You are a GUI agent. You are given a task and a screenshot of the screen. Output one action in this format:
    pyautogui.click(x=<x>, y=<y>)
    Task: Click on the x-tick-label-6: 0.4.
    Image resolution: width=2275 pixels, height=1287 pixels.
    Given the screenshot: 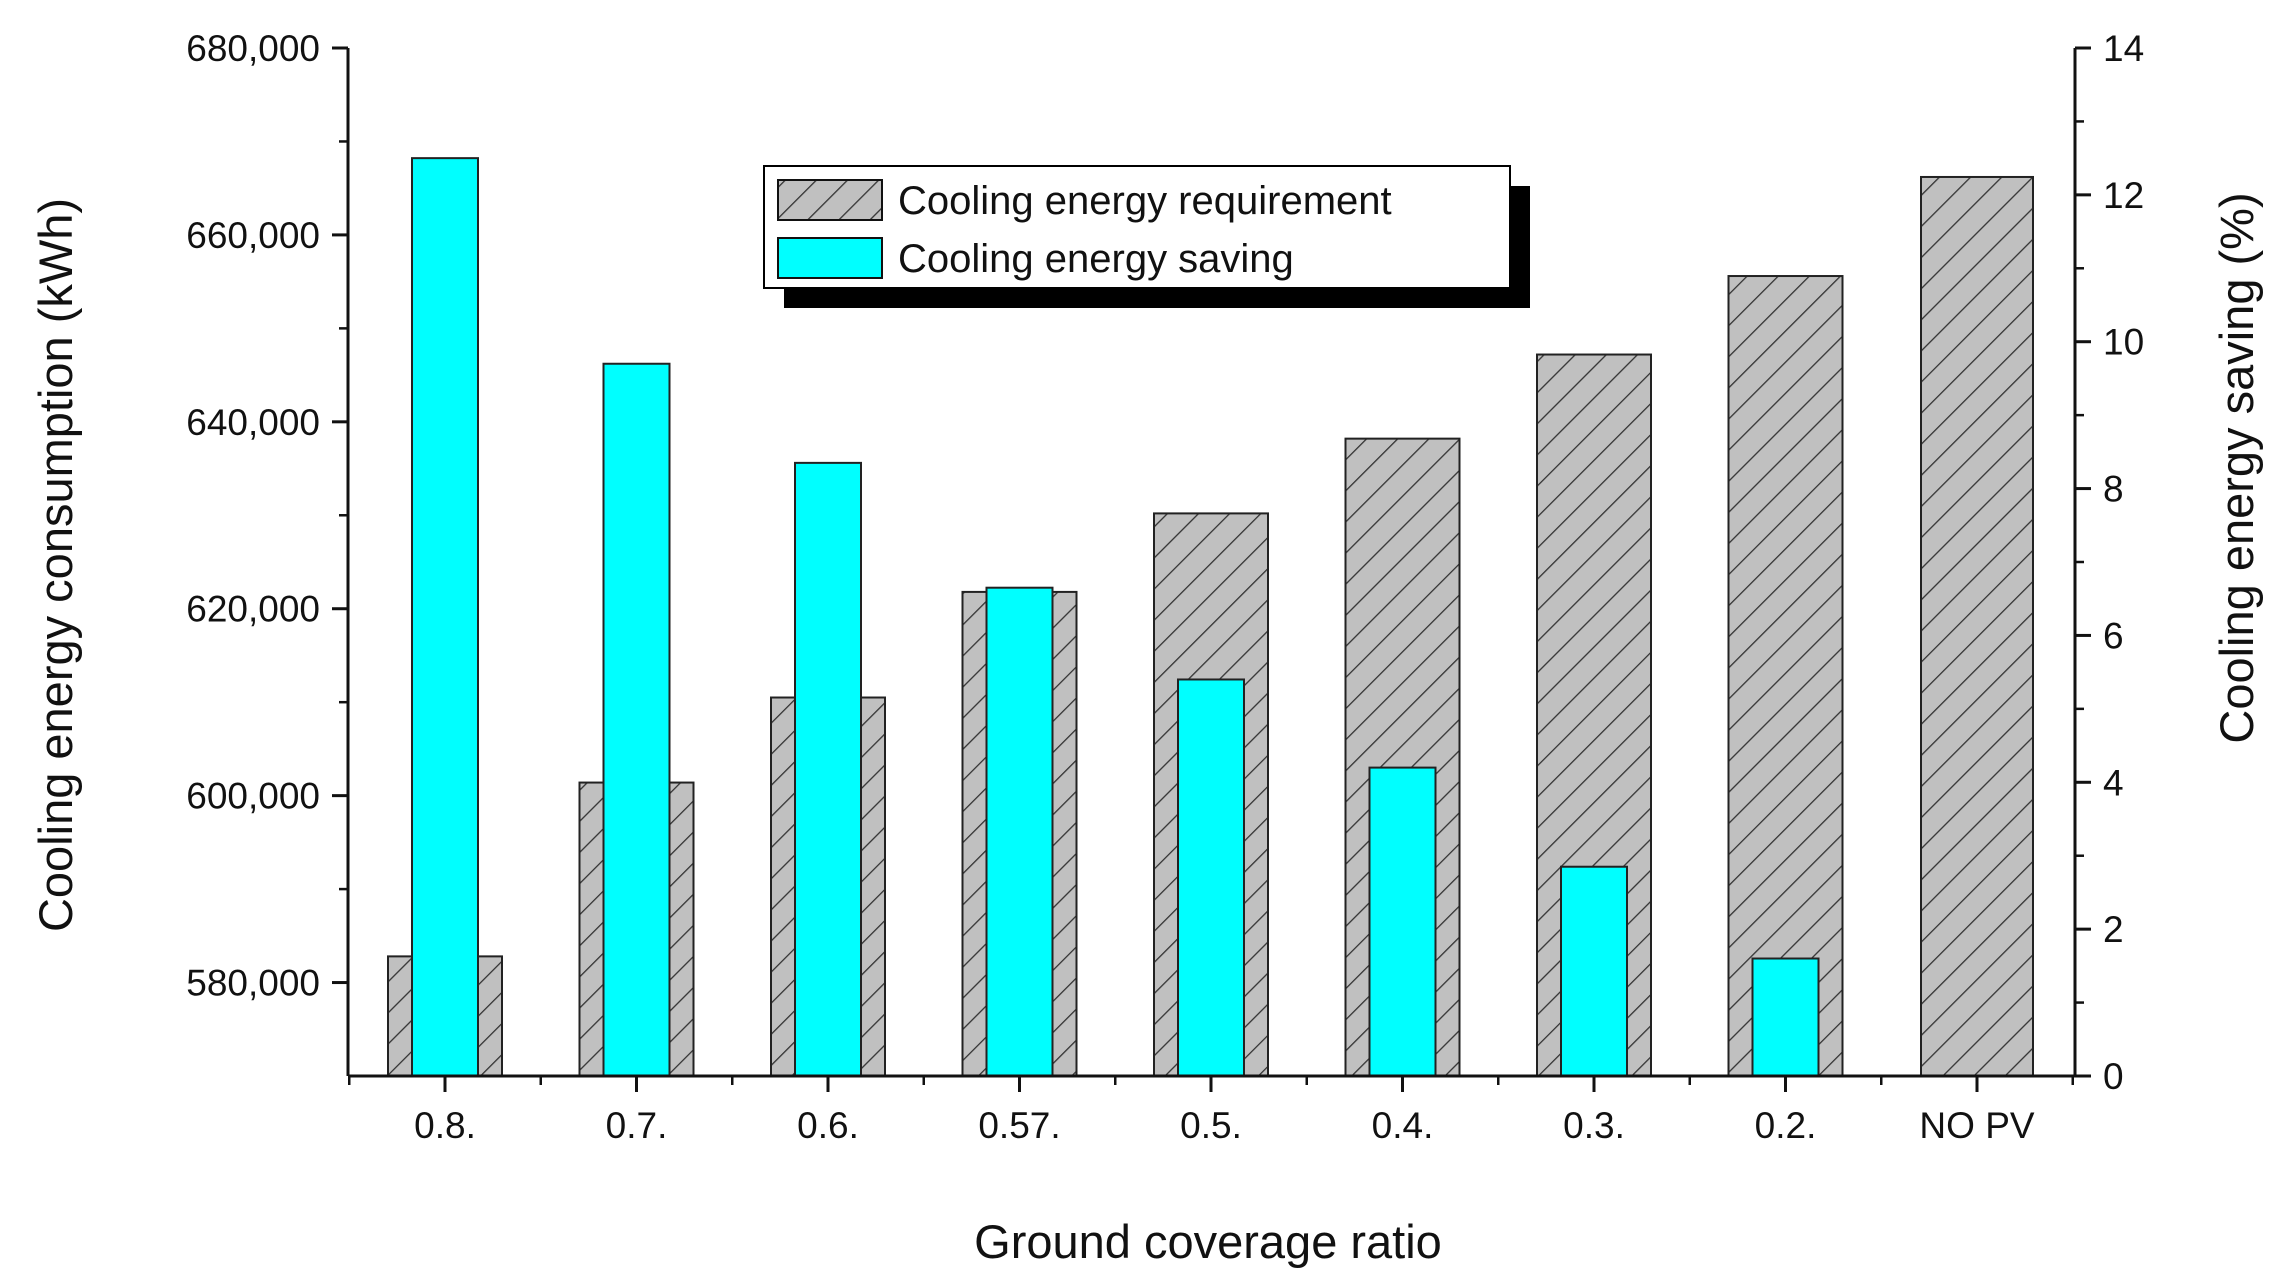 What is the action you would take?
    pyautogui.click(x=1403, y=1125)
    